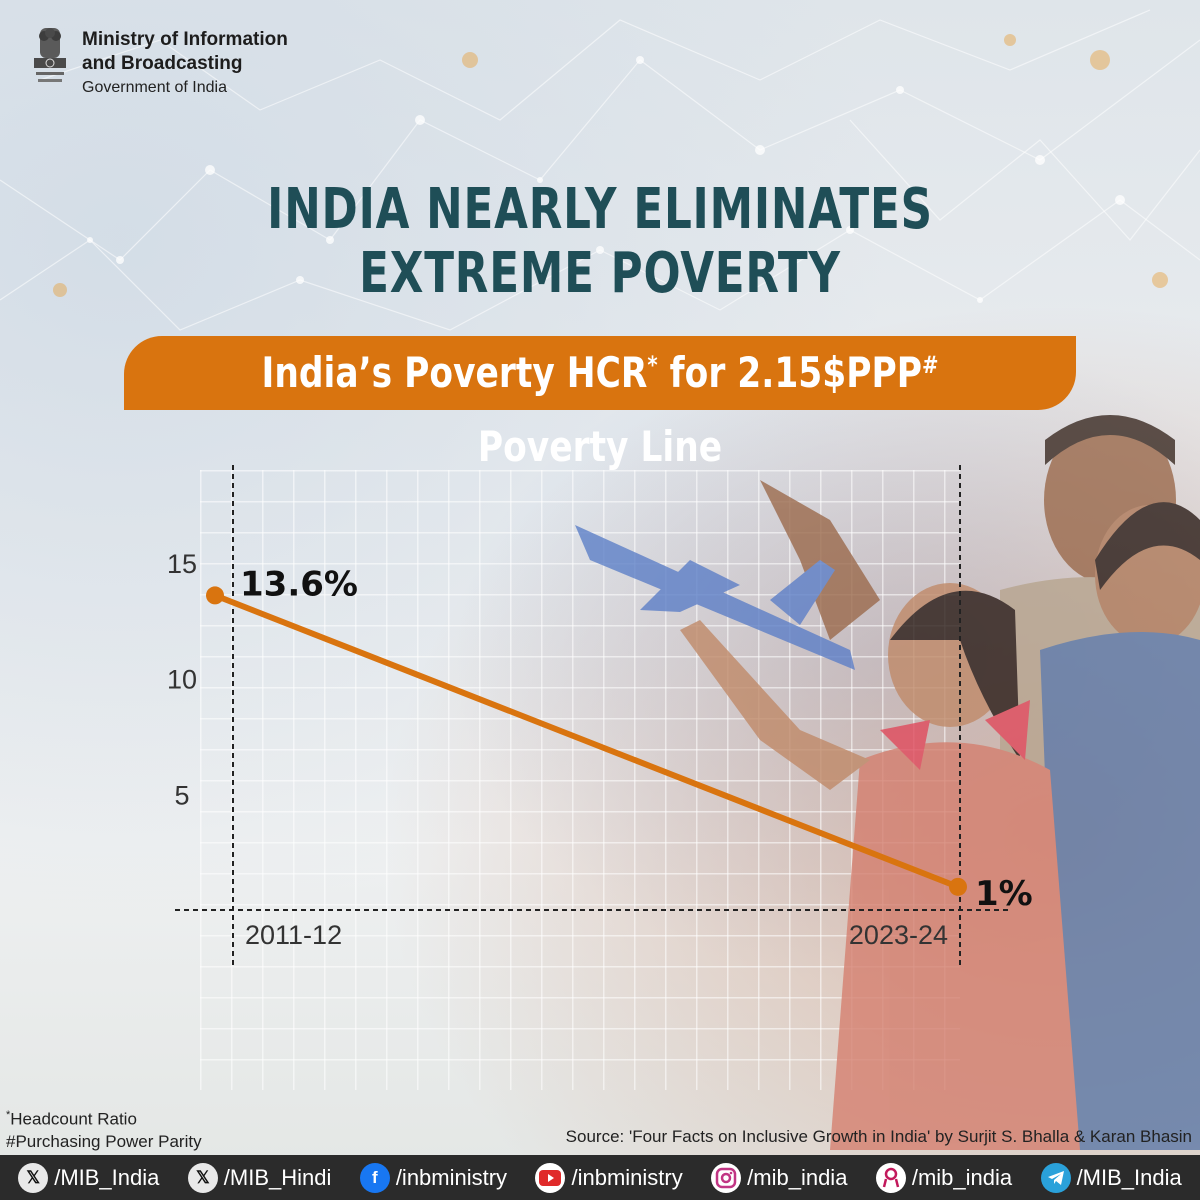 This screenshot has height=1200, width=1200. Describe the element at coordinates (600, 273) in the screenshot. I see `title-line2: EXTREME POVERTY` at that location.